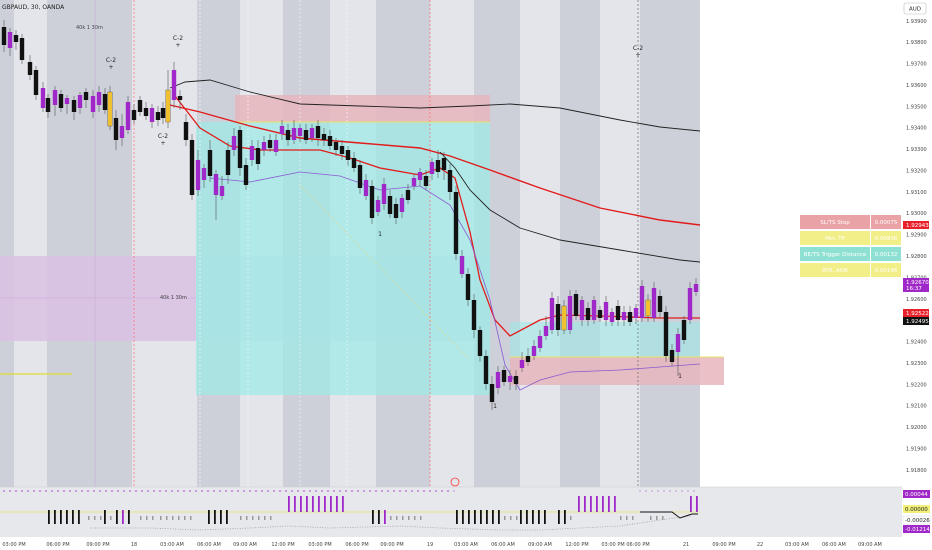 This screenshot has height=550, width=932. I want to click on time-tick-label: 12:00 PM, so click(282, 545).